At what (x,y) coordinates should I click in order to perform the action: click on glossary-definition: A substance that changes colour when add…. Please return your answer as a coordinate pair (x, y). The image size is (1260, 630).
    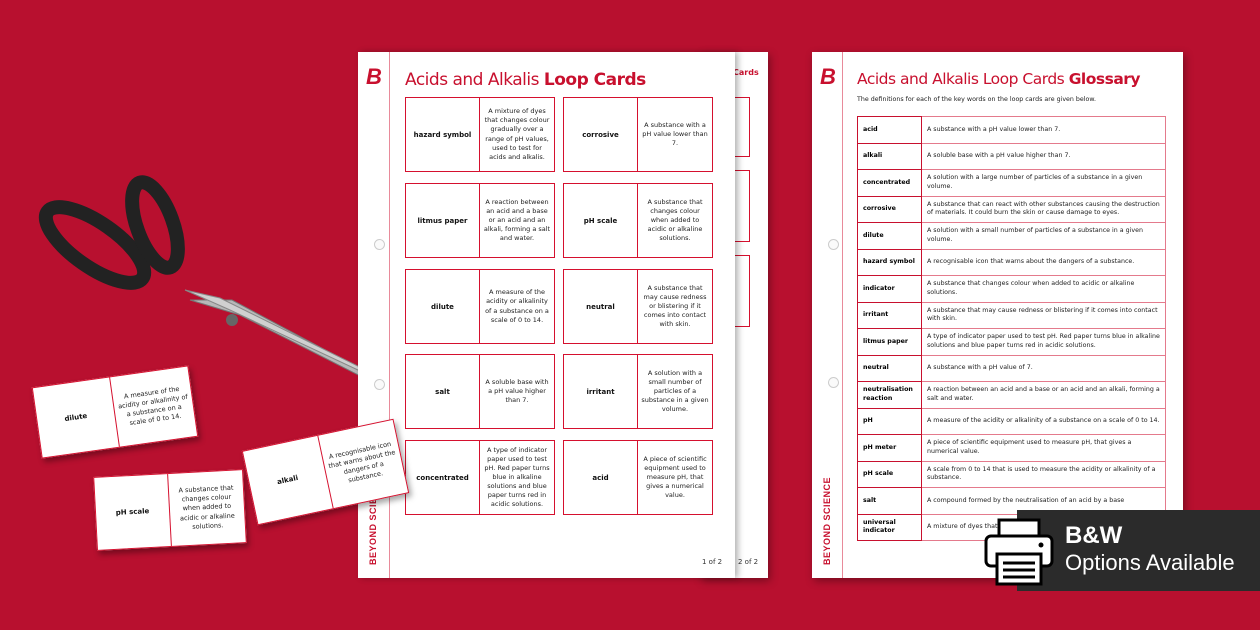
    Looking at the image, I should click on (1043, 289).